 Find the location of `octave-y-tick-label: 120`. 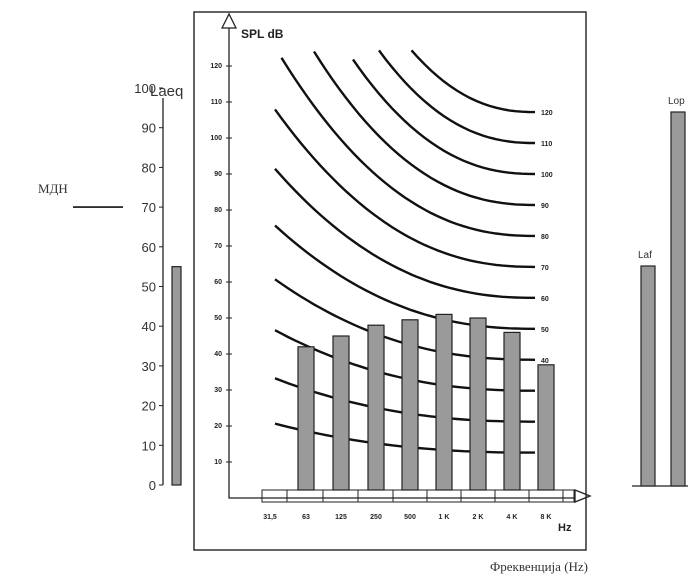

octave-y-tick-label: 120 is located at coordinates (216, 66).